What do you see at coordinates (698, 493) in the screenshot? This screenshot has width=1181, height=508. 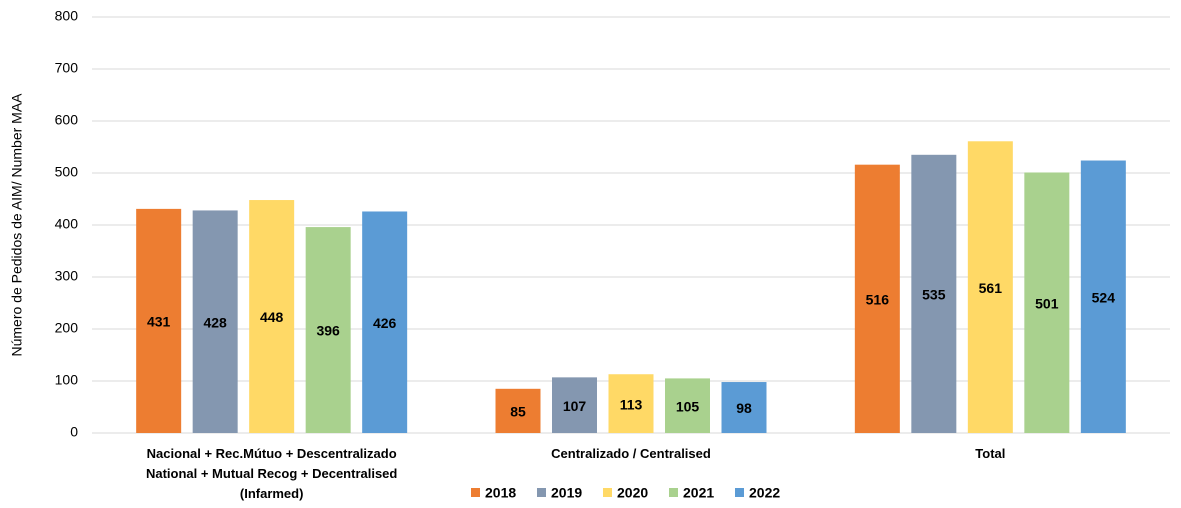 I see `legend-label: 2021` at bounding box center [698, 493].